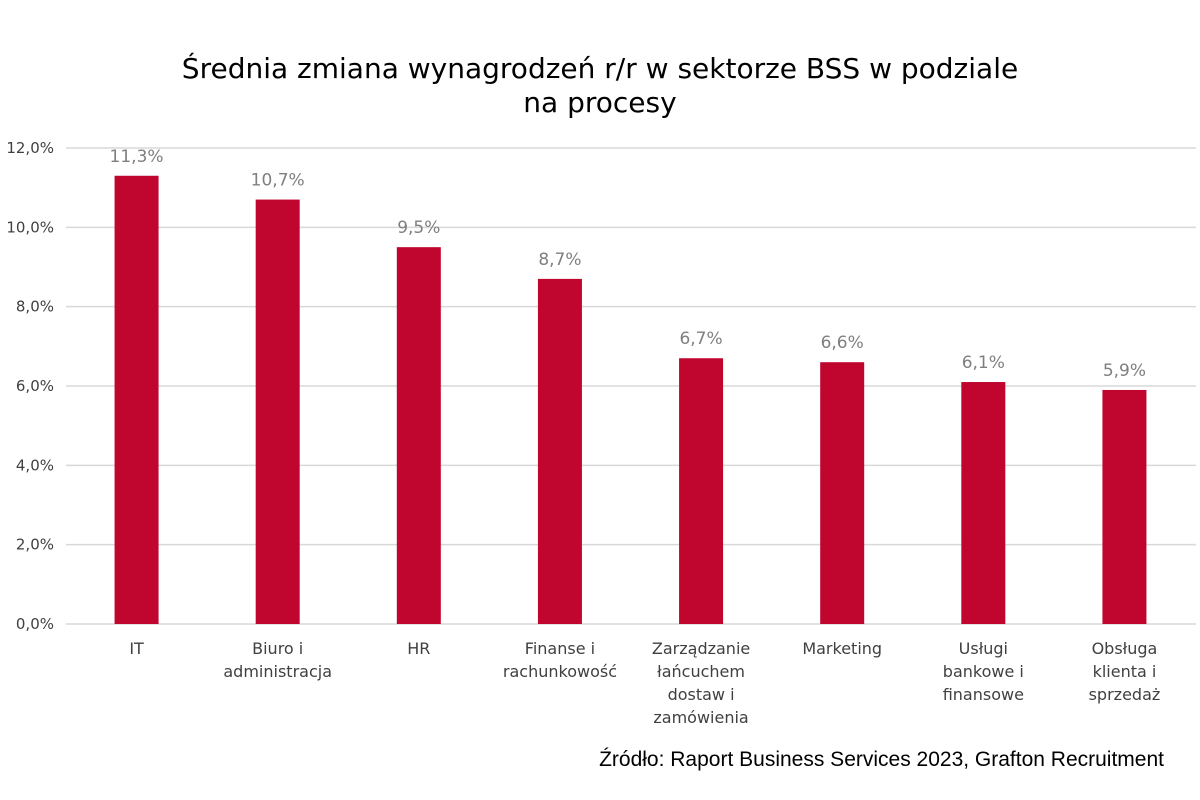 This screenshot has width=1200, height=800. I want to click on y-axis: 0,0% 2,0% 4,0% 6,0% 8,0% 10,0% 12,0%, so click(30, 386).